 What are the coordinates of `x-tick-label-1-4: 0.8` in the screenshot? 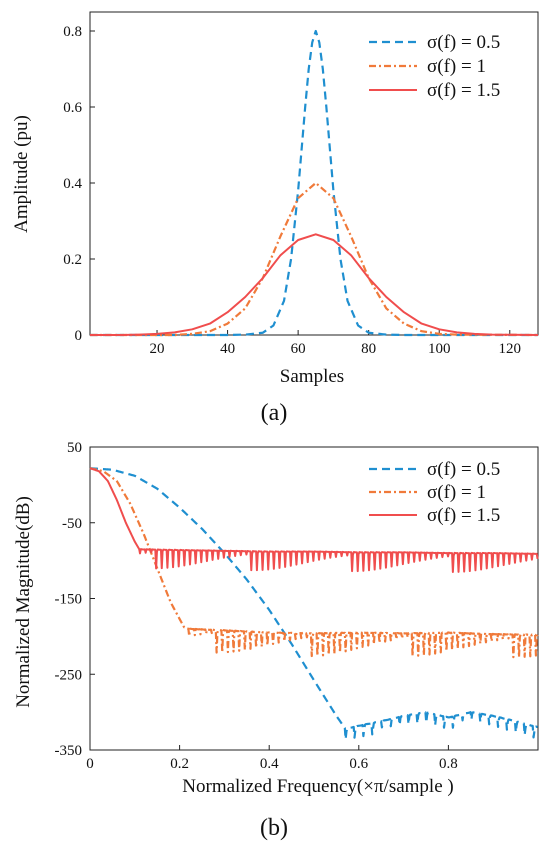 It's located at (448, 764).